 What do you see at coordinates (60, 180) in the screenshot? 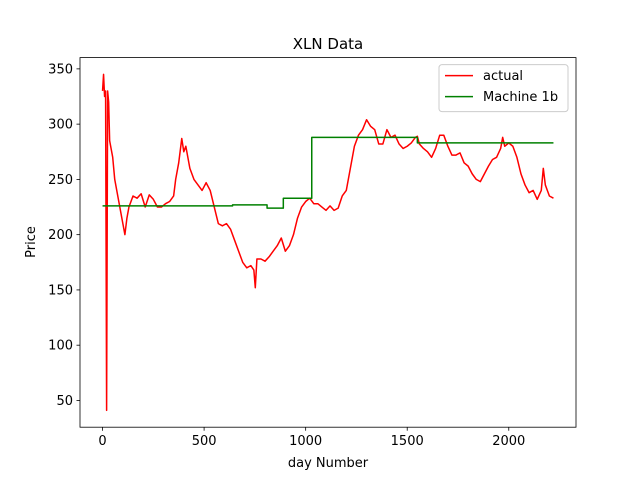
I see `y-tick-label: 250` at bounding box center [60, 180].